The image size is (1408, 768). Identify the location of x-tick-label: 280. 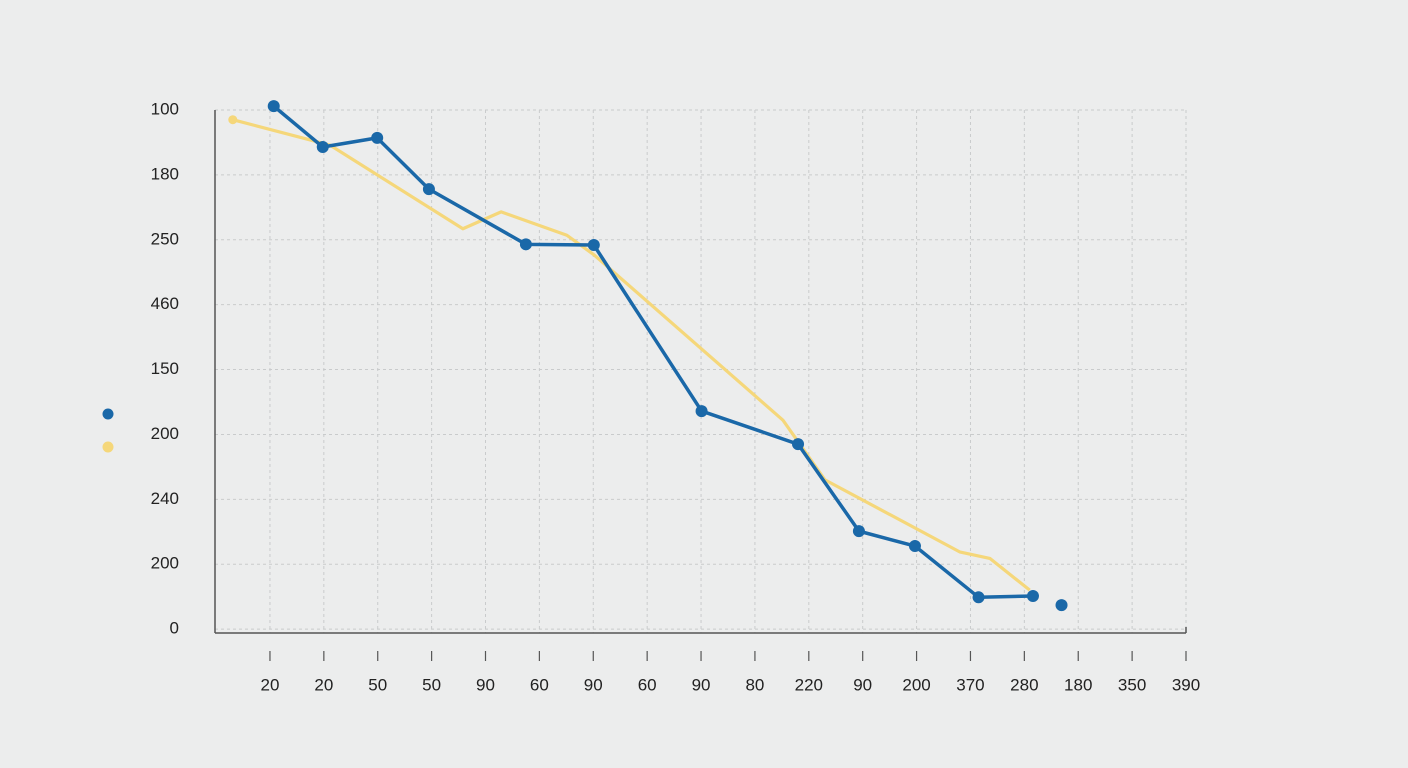
(1024, 684).